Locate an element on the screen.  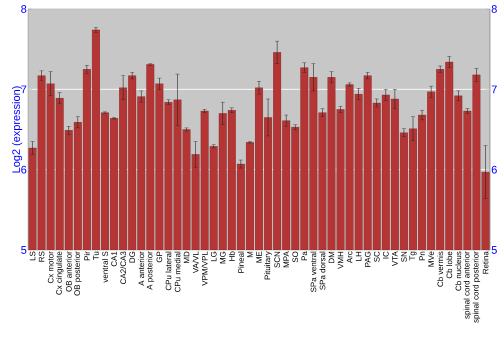
y2-tick-label: 8 is located at coordinates (494, 9).